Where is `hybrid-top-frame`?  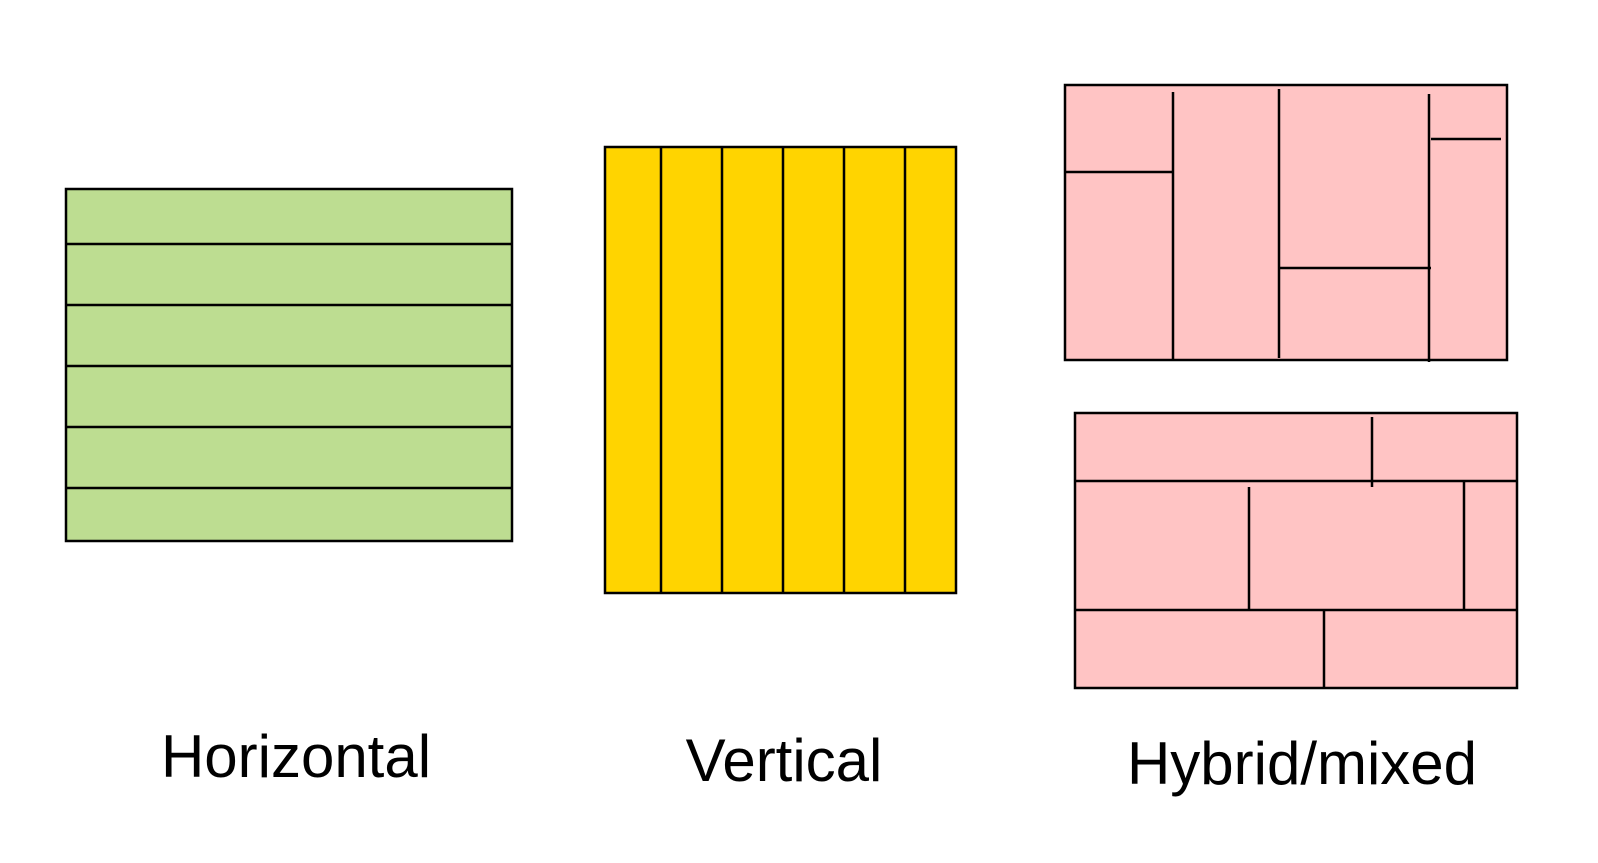
hybrid-top-frame is located at coordinates (1286, 222).